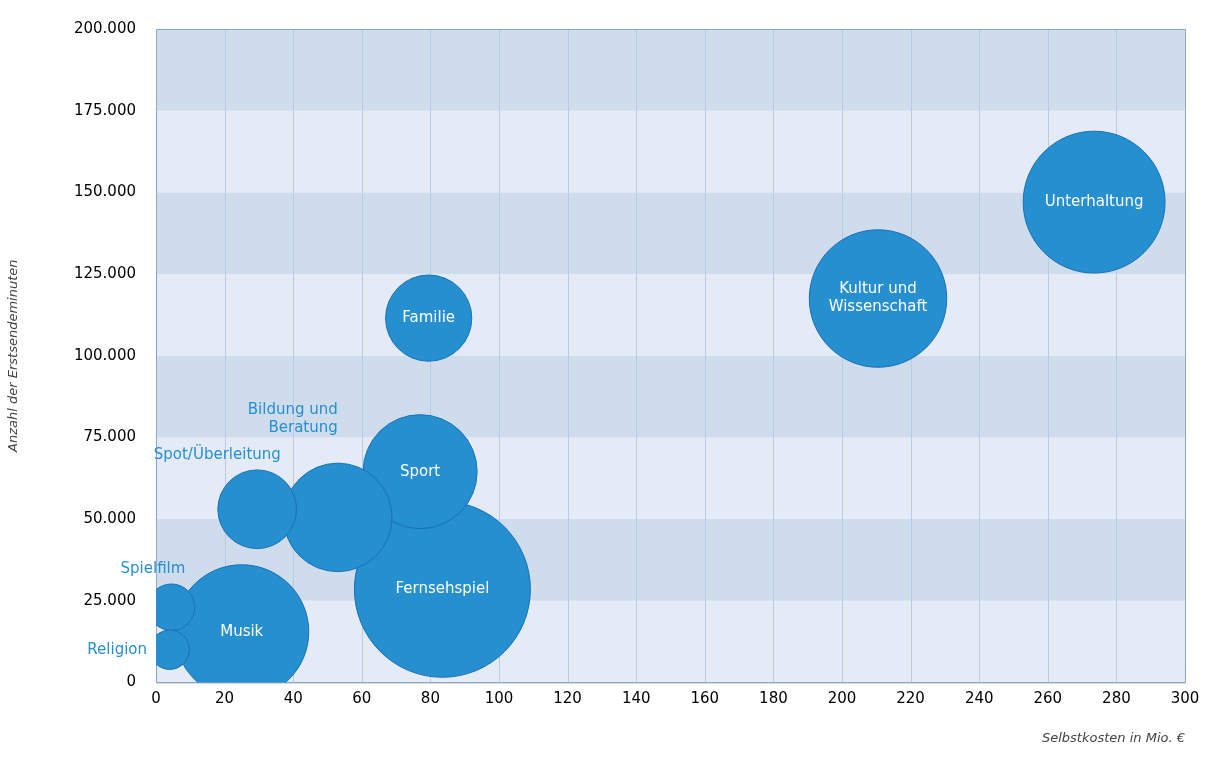 This screenshot has width=1211, height=765. What do you see at coordinates (420, 470) in the screenshot?
I see `series-label: Sport` at bounding box center [420, 470].